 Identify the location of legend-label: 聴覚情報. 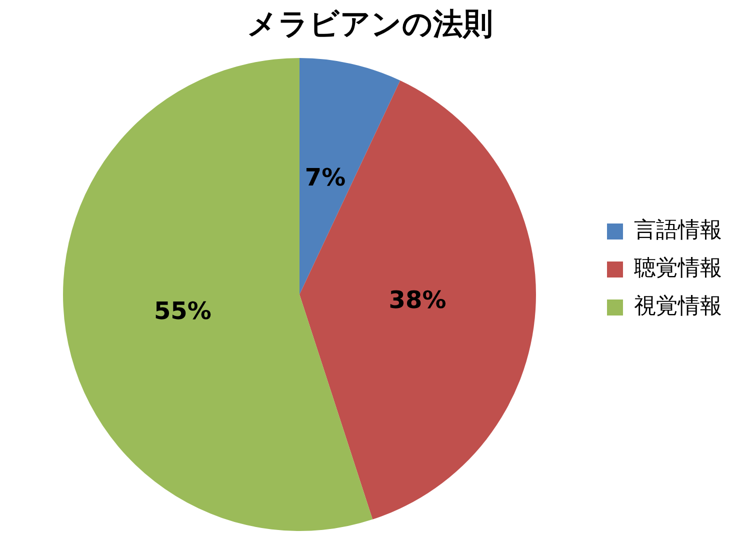
(678, 269).